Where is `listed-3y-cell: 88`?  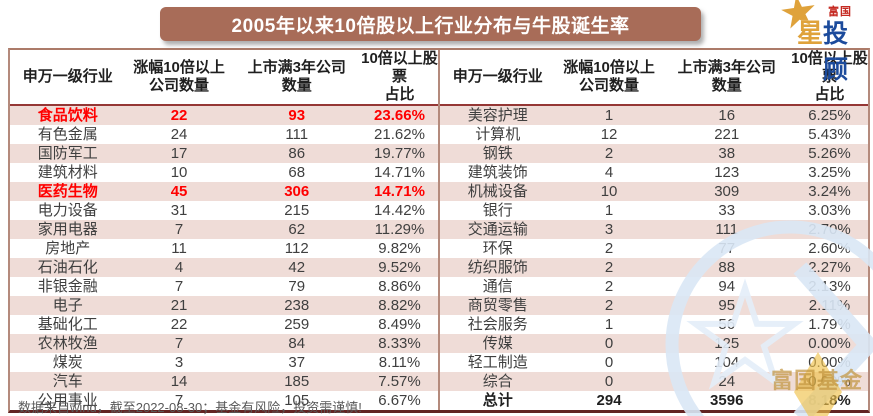
listed-3y-cell: 88 is located at coordinates (726, 267).